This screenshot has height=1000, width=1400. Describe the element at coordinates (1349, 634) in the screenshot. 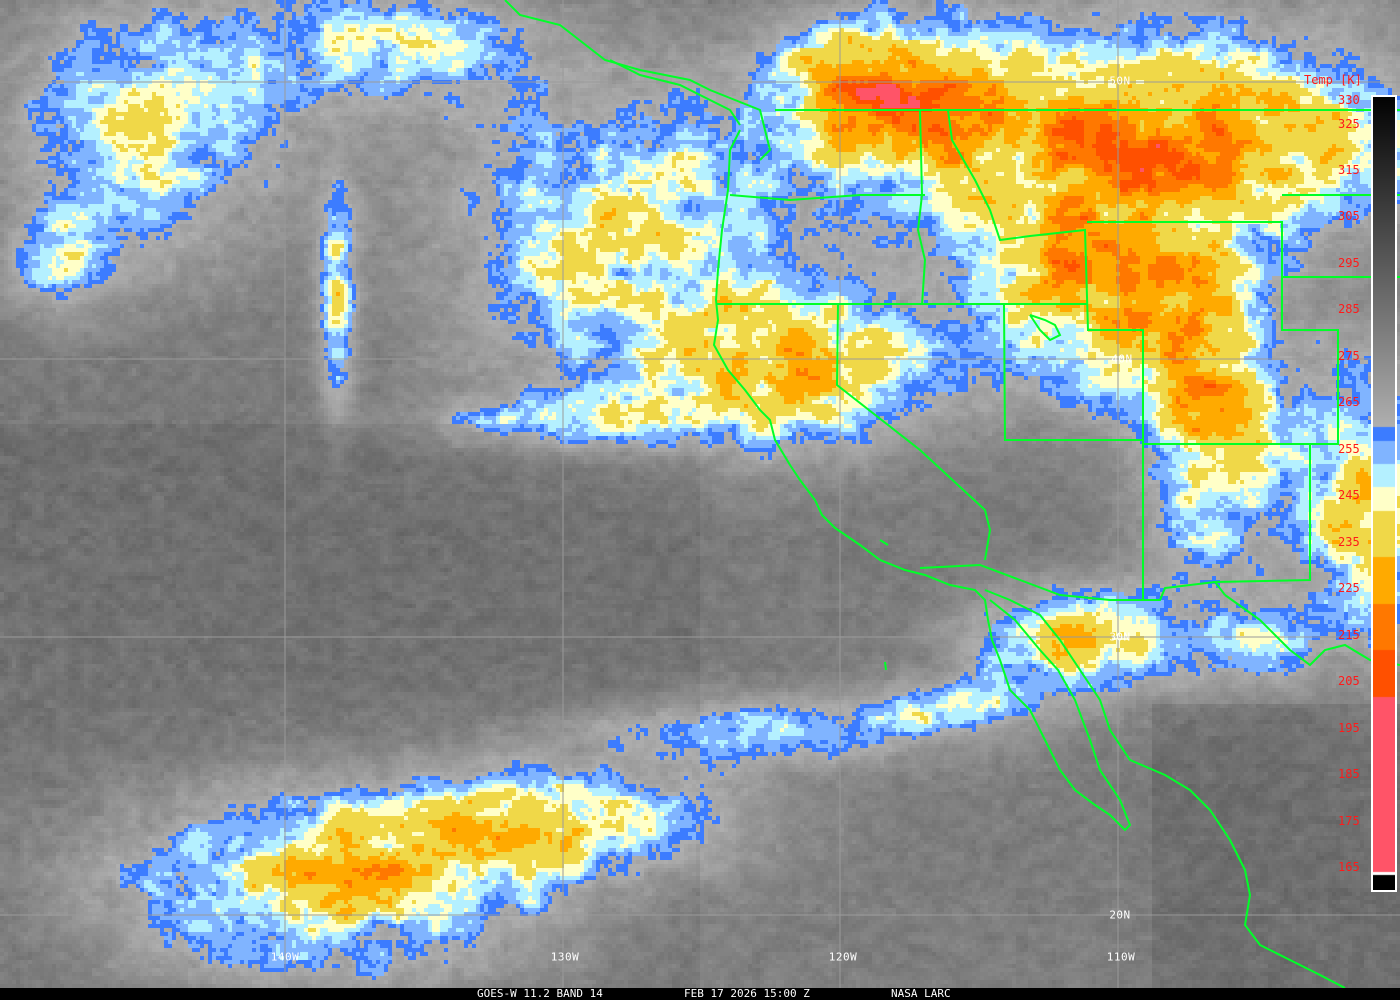

I see `colorbar-tick-label: 215` at that location.